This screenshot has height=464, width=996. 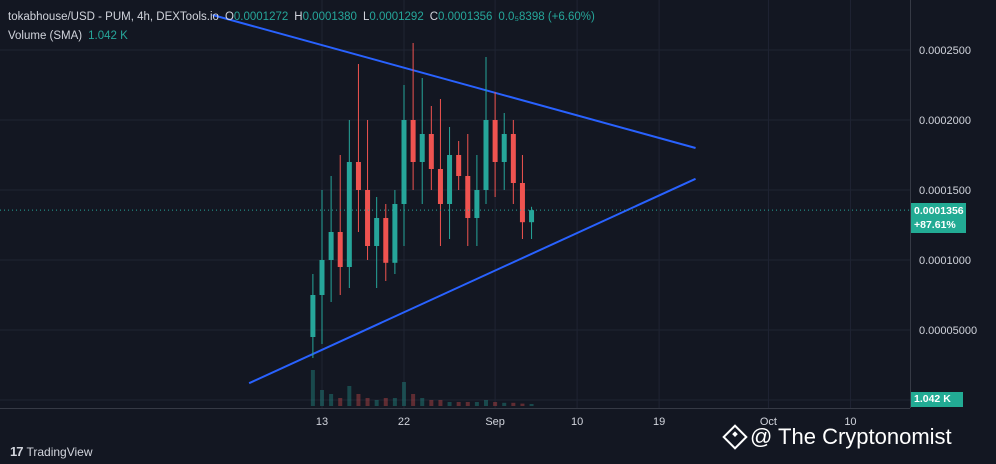 What do you see at coordinates (659, 422) in the screenshot?
I see `time-tick-label: 19` at bounding box center [659, 422].